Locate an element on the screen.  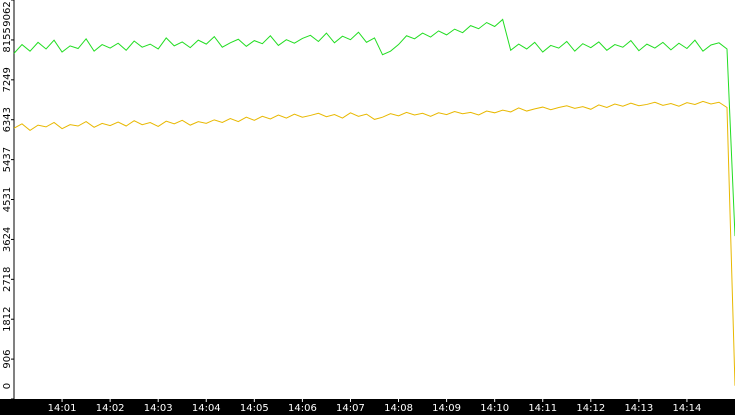
y-tick-label: 4531 is located at coordinates (7, 199).